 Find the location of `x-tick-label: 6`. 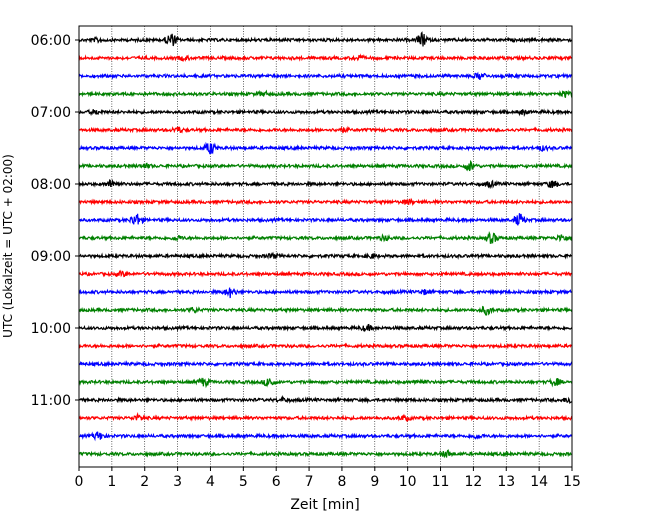

x-tick-label: 6 is located at coordinates (276, 482).